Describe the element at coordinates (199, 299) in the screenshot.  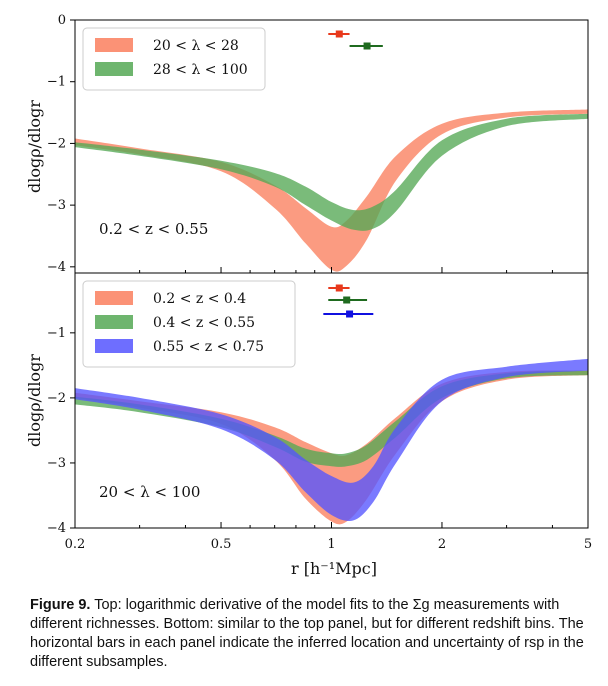
I see `legend-label: 0.2 < z < 0.4` at that location.